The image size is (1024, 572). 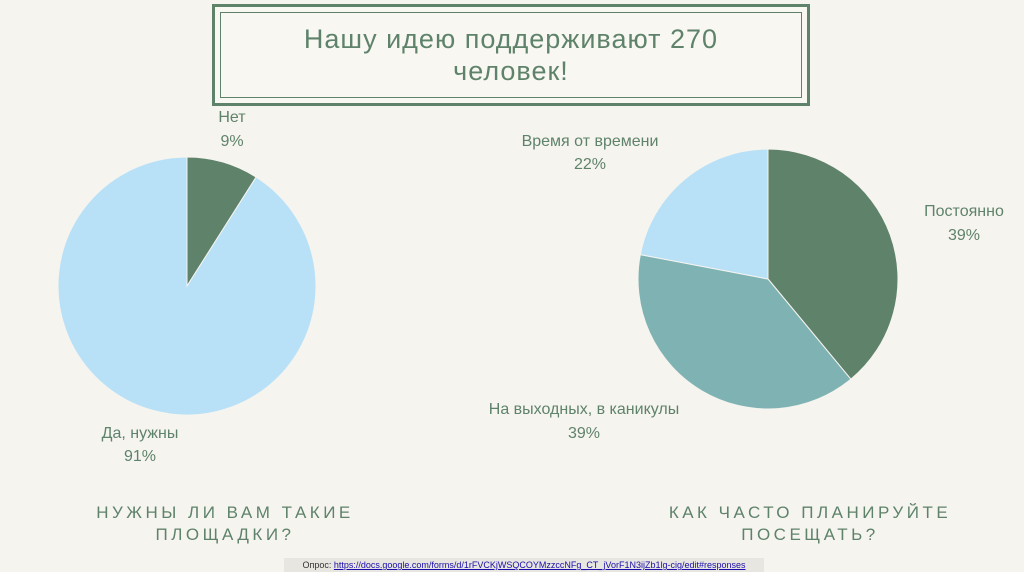 I want to click on pie-chart-need-venues, so click(x=187, y=286).